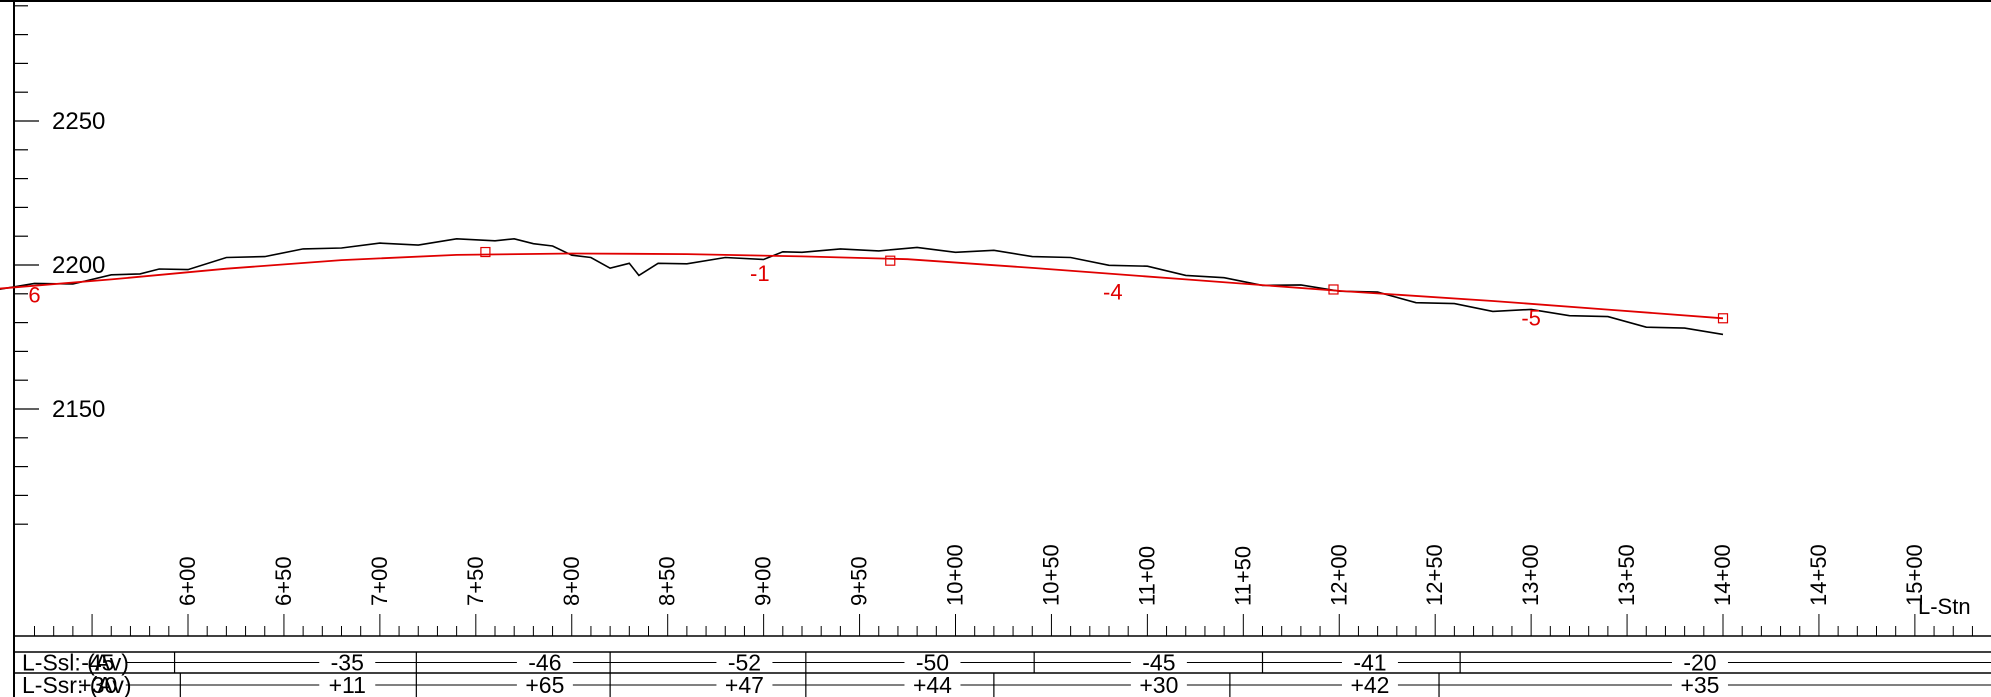 The width and height of the screenshot is (1991, 697). Describe the element at coordinates (475, 581) in the screenshot. I see `station-tick-label: 7+50` at that location.